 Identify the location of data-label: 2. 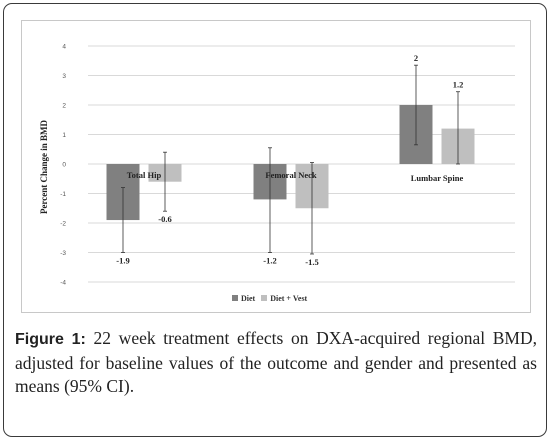
(416, 58).